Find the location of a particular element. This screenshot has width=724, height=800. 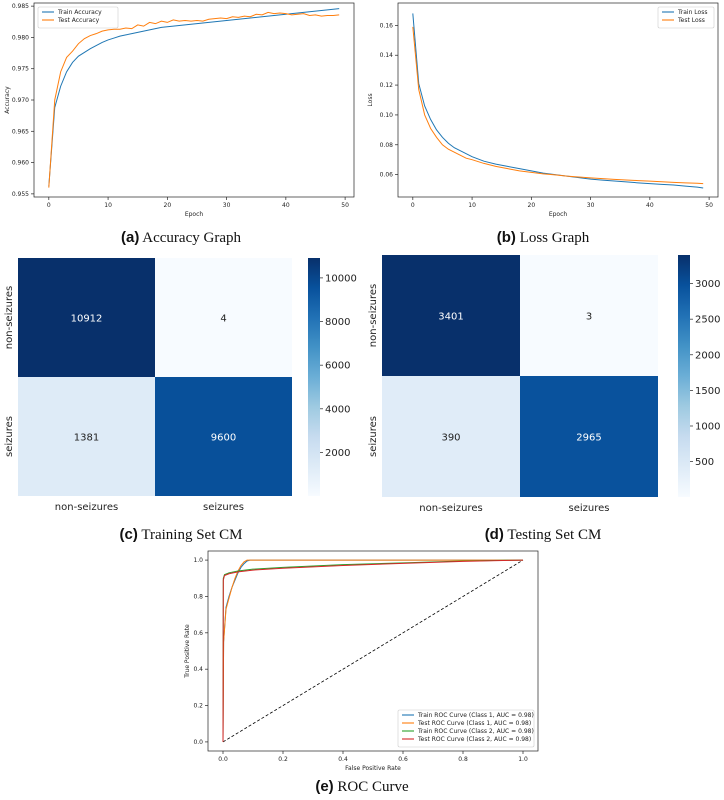

cm-row-label: non-seizures is located at coordinates (9, 317).